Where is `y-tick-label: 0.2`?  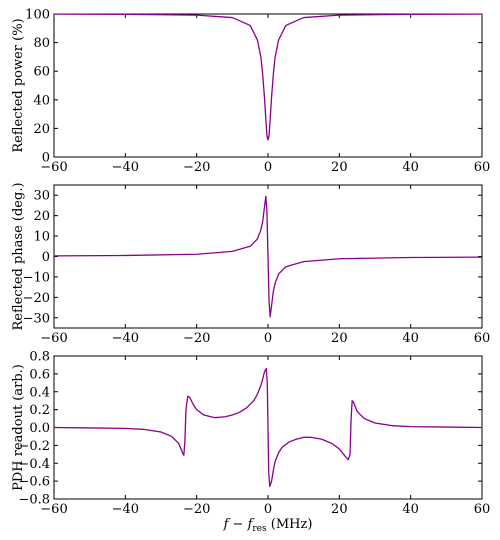
y-tick-label: 0.2 is located at coordinates (39, 410).